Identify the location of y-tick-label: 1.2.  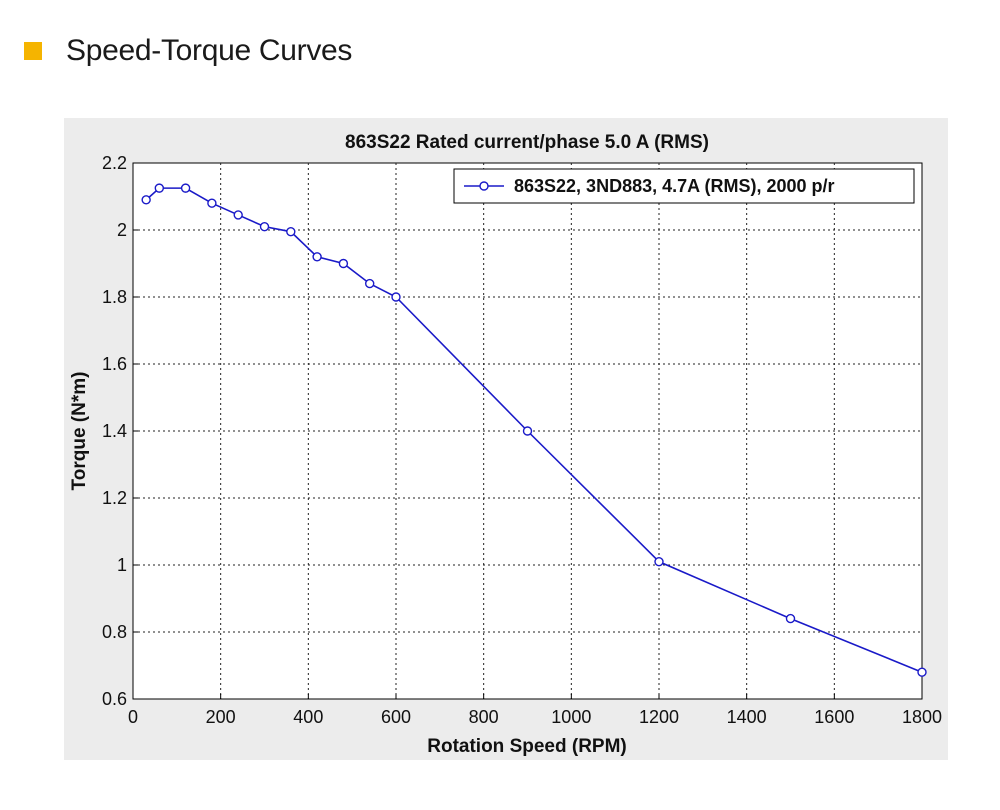
(114, 498).